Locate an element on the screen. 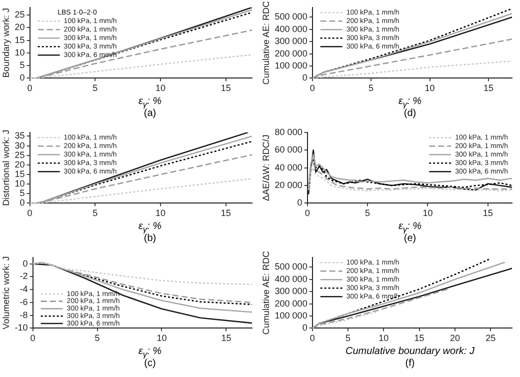 This screenshot has width=520, height=377. text: (b) is located at coordinates (151, 239).